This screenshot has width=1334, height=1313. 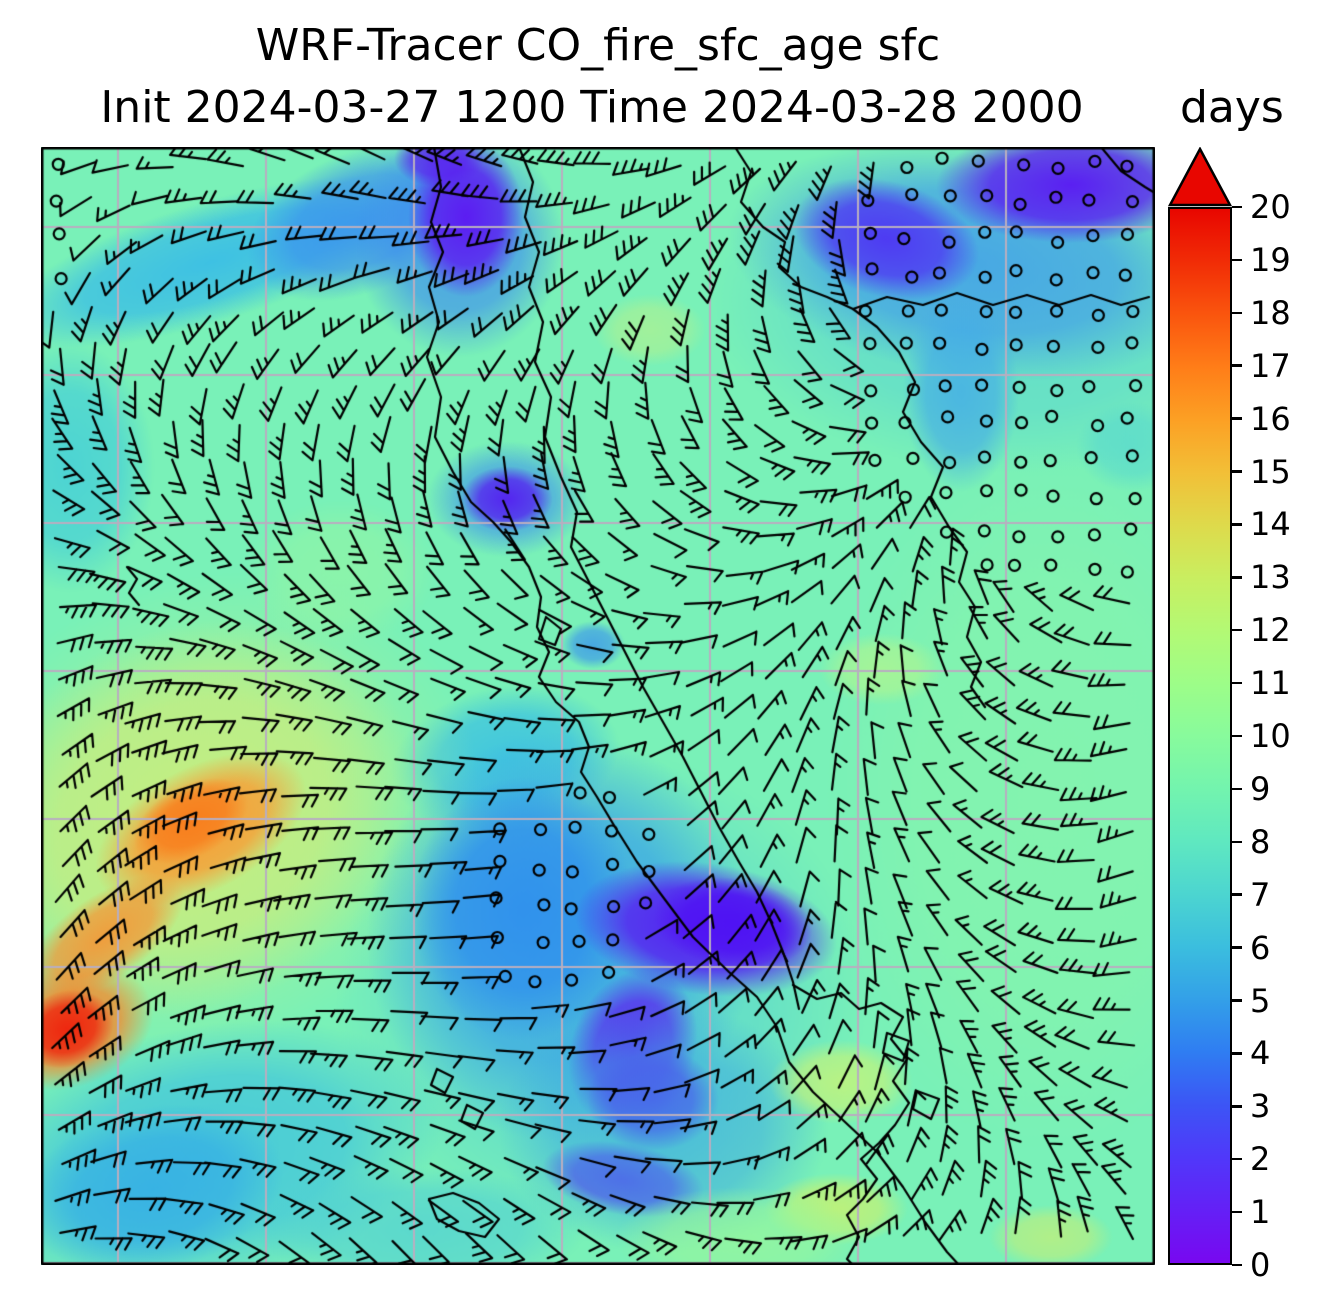 I want to click on colorbar-tick-label: 13, so click(x=1270, y=577).